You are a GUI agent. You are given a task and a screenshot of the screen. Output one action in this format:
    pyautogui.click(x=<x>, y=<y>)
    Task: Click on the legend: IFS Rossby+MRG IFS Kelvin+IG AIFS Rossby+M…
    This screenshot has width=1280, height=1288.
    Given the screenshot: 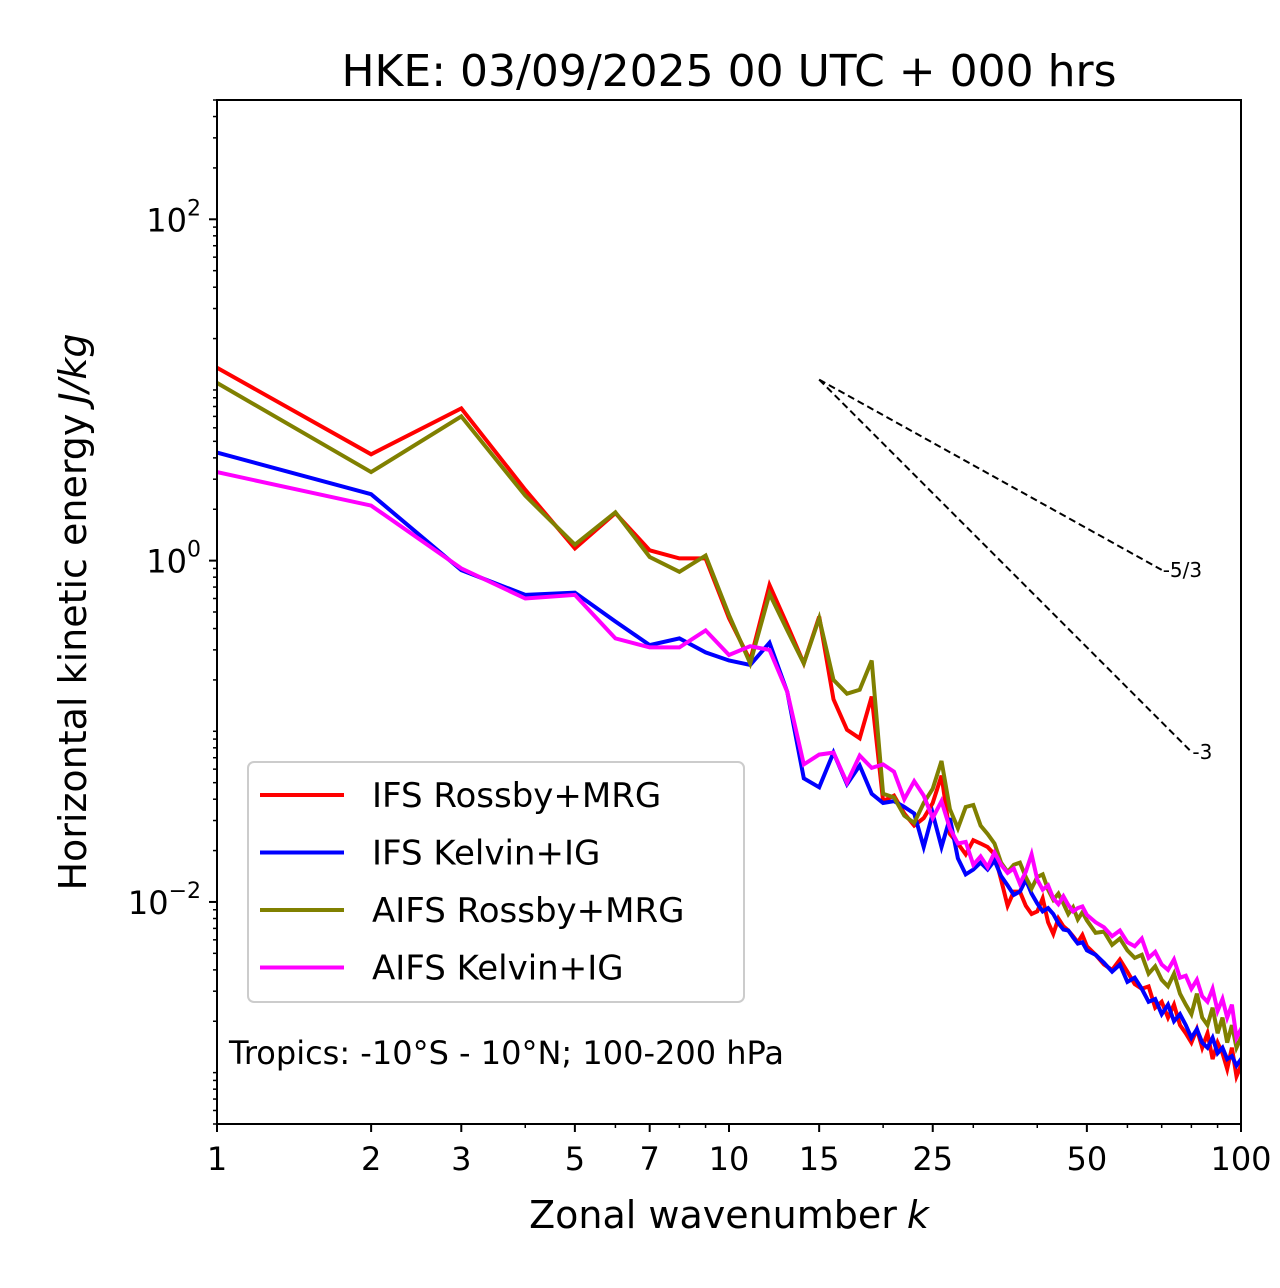 What is the action you would take?
    pyautogui.click(x=496, y=882)
    